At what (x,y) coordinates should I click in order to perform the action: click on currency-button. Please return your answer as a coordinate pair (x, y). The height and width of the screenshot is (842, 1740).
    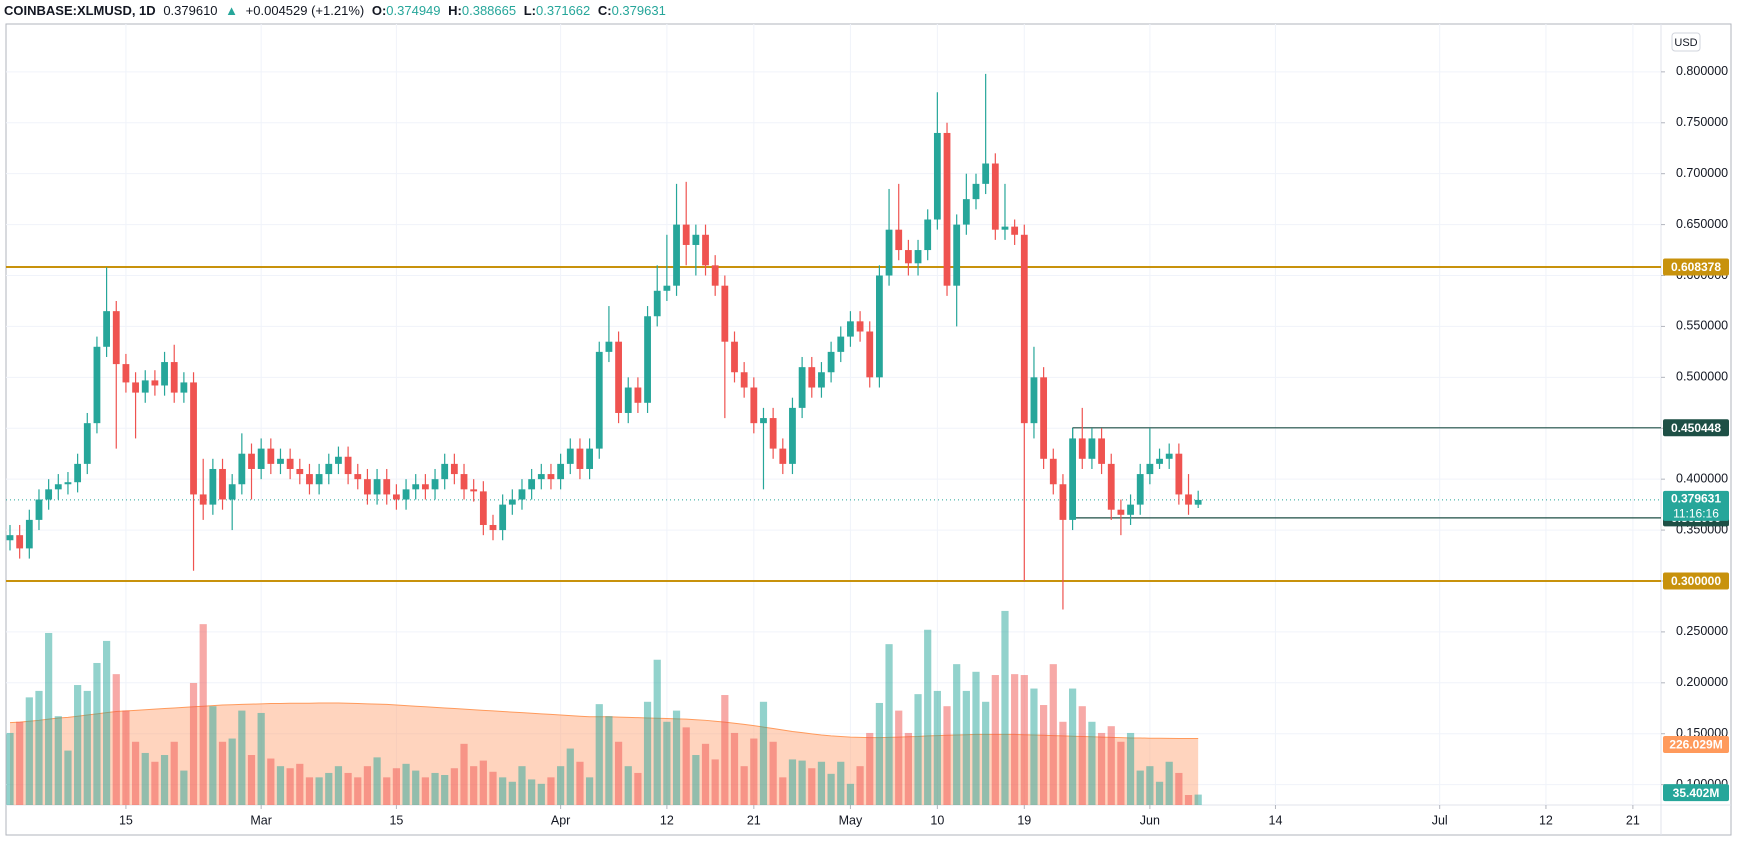
    Looking at the image, I should click on (1686, 42).